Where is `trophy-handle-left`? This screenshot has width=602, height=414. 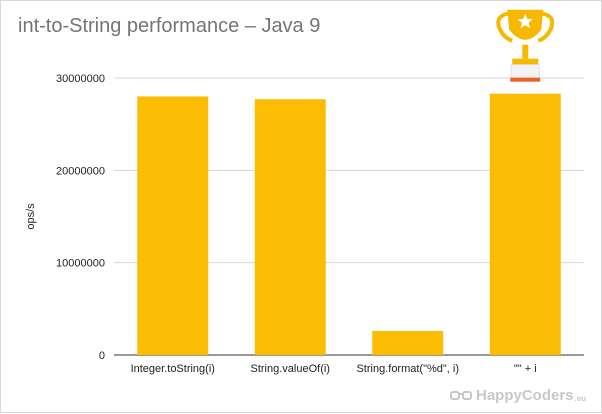
trophy-handle-left is located at coordinates (504, 27).